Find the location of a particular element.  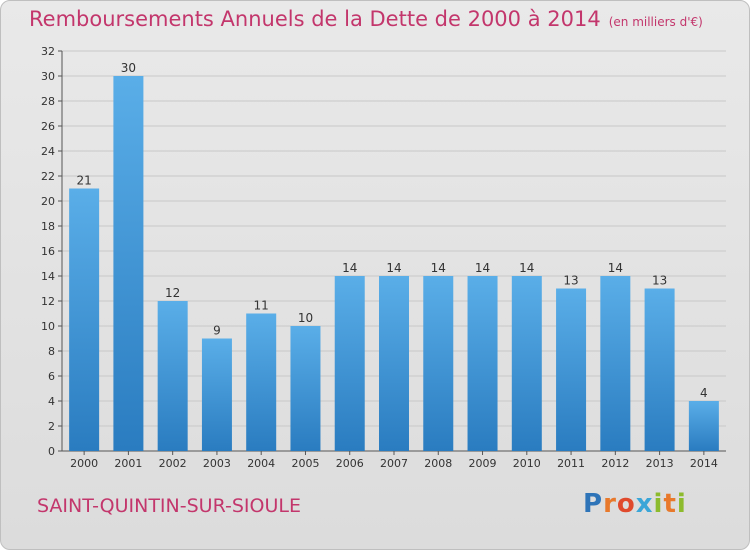

data-label: 30 is located at coordinates (128, 68).